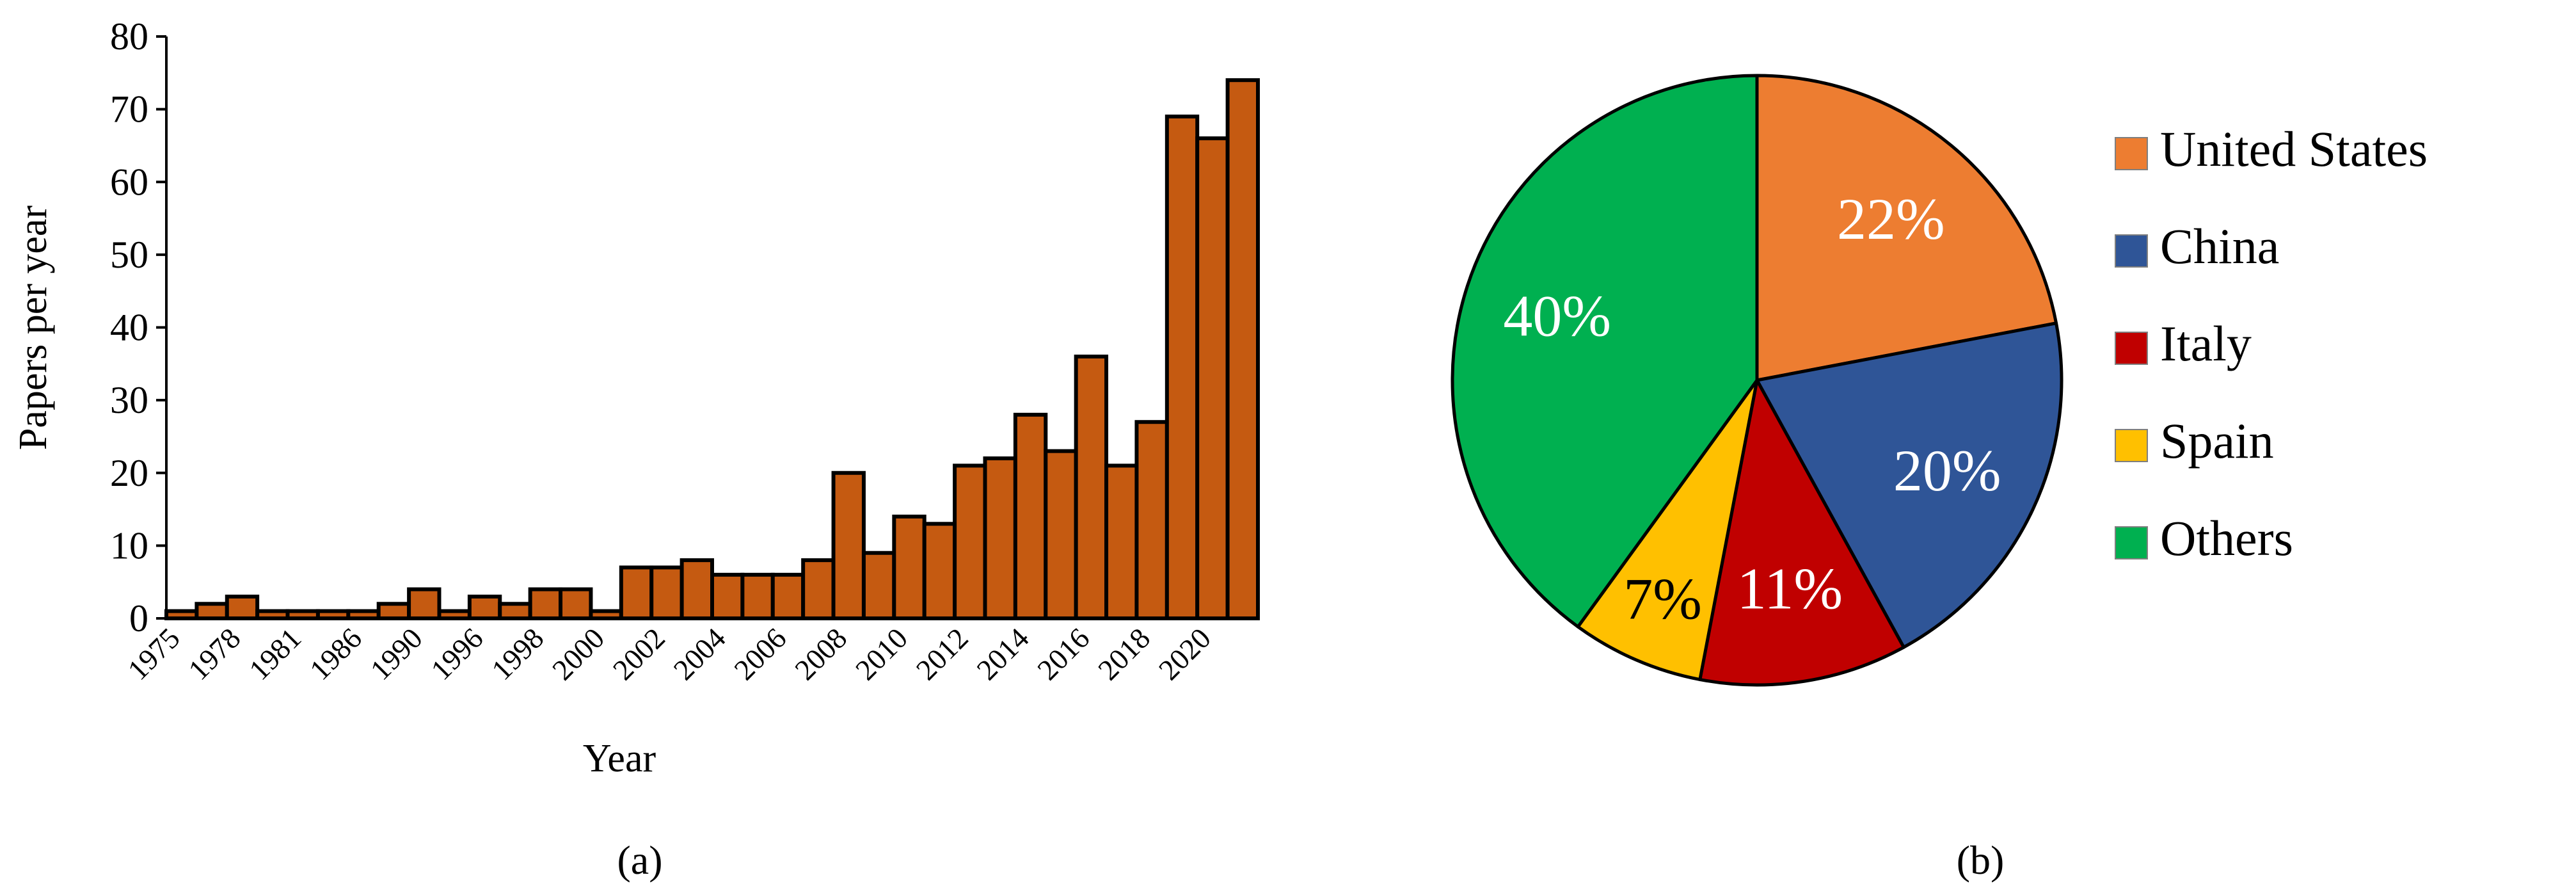 The height and width of the screenshot is (893, 2576). Describe the element at coordinates (882, 654) in the screenshot. I see `x-tick-label: 2010` at that location.